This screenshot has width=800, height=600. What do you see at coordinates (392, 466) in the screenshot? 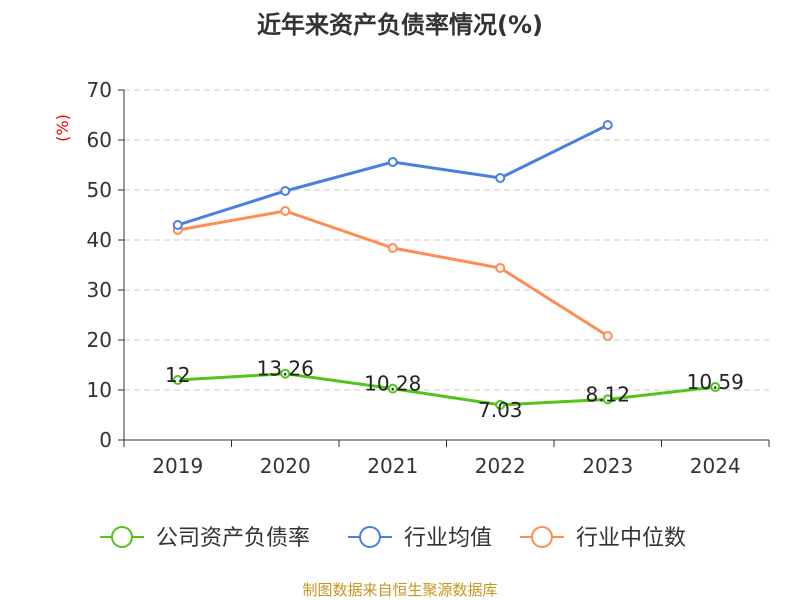
I see `x-tick-label: 2021` at bounding box center [392, 466].